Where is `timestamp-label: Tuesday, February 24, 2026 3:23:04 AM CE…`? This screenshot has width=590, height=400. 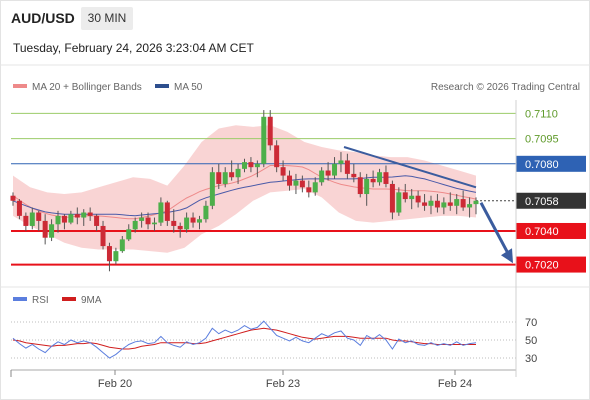
timestamp-label: Tuesday, February 24, 2026 3:23:04 AM CE… is located at coordinates (133, 48).